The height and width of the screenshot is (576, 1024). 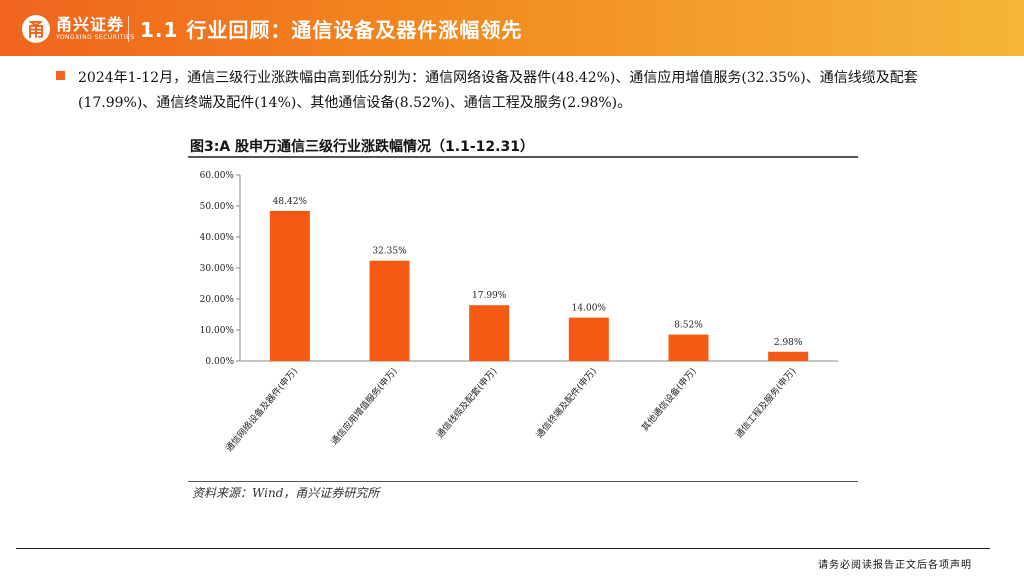 I want to click on page-title: 1.1 行业回顾：通信设备及器件涨幅领先, so click(x=331, y=30).